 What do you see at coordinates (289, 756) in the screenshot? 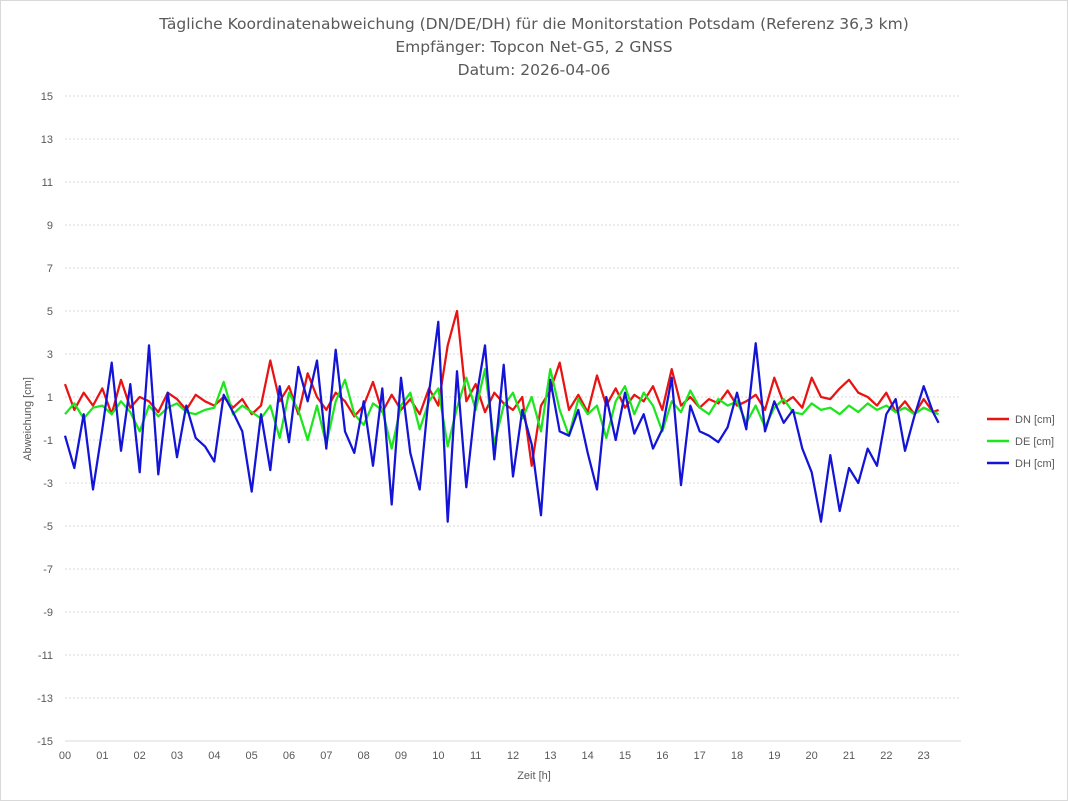
I see `x-tick-label: 06` at bounding box center [289, 756].